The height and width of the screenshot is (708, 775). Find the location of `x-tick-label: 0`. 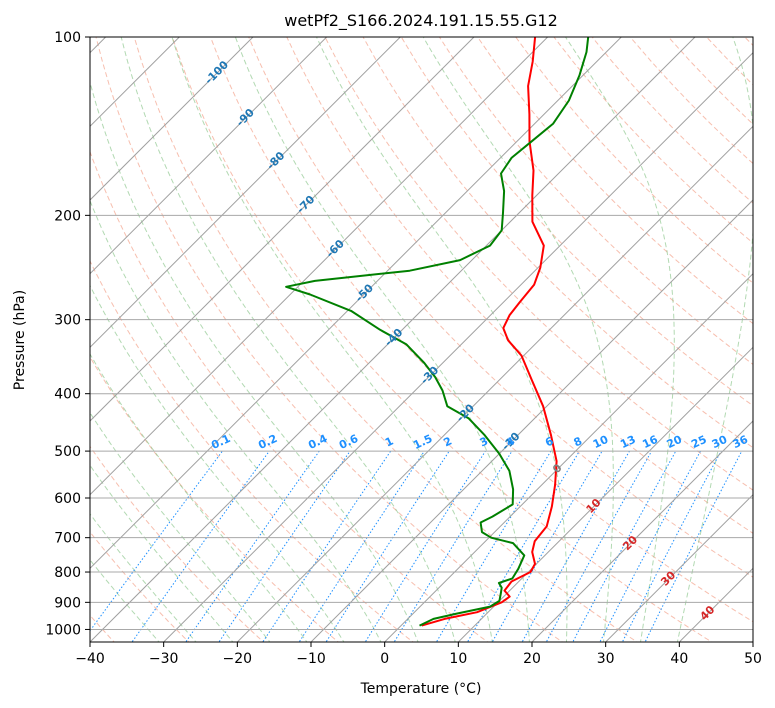

x-tick-label: 0 is located at coordinates (384, 659).